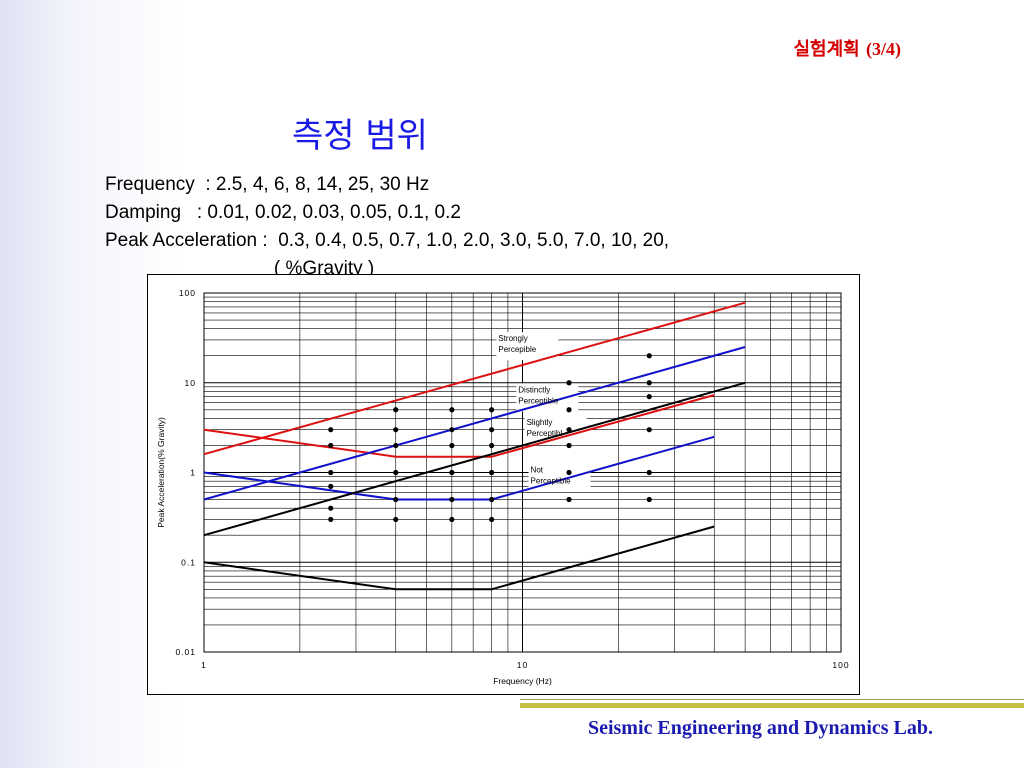 The height and width of the screenshot is (768, 1024). I want to click on chart-points, so click(490, 438).